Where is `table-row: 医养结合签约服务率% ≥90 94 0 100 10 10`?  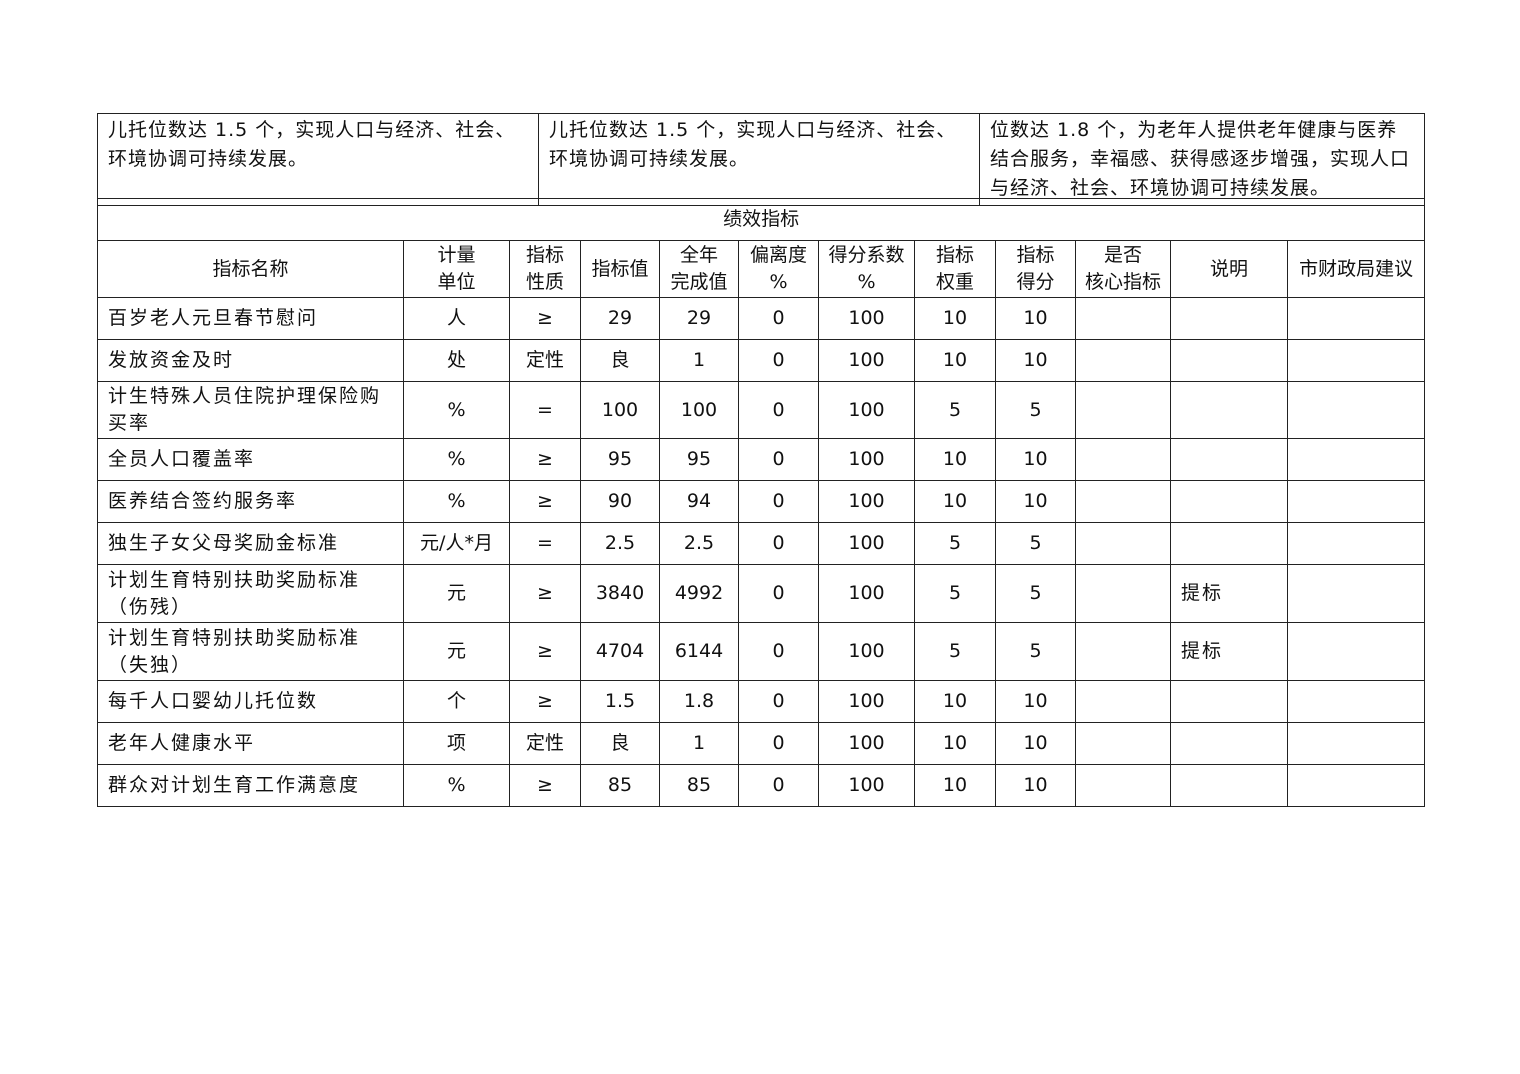 table-row: 医养结合签约服务率% ≥90 94 0 100 10 10 is located at coordinates (761, 501).